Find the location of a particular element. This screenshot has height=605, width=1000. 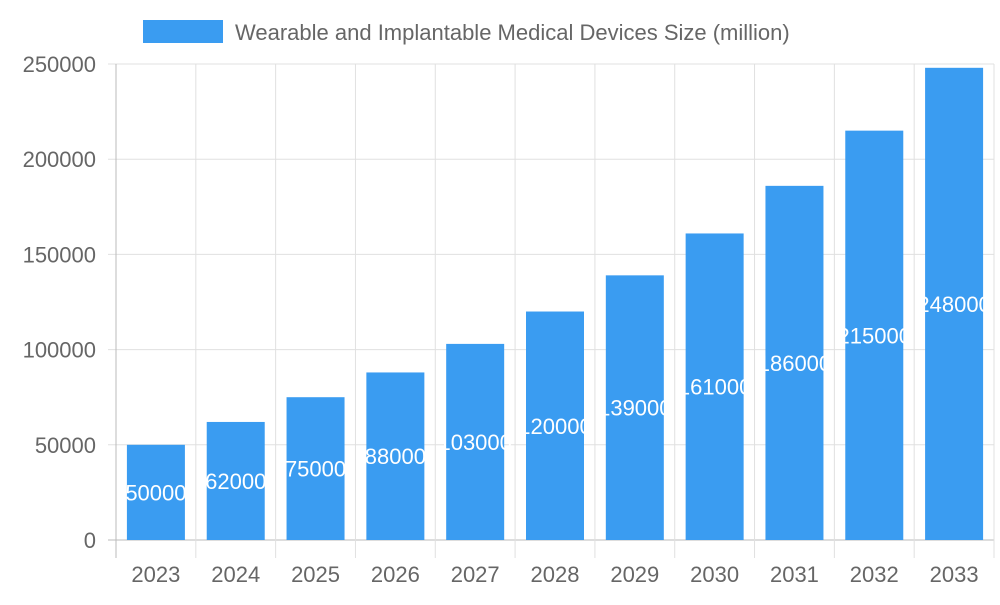

bar-2028 is located at coordinates (555, 425).